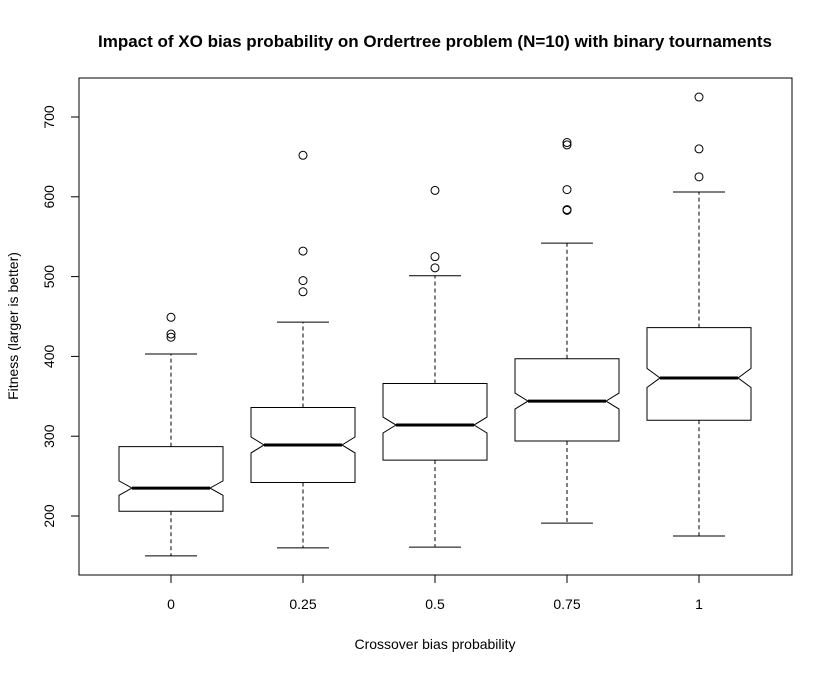  I want to click on y-tick-label: 600, so click(49, 197).